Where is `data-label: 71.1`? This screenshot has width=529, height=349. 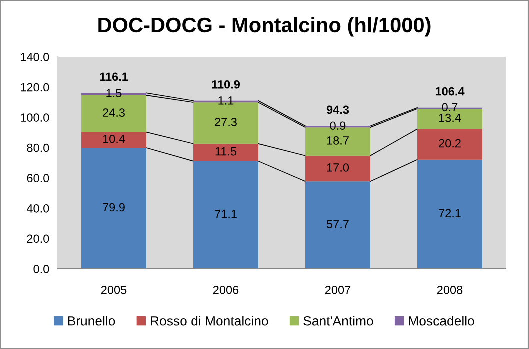 data-label: 71.1 is located at coordinates (226, 214).